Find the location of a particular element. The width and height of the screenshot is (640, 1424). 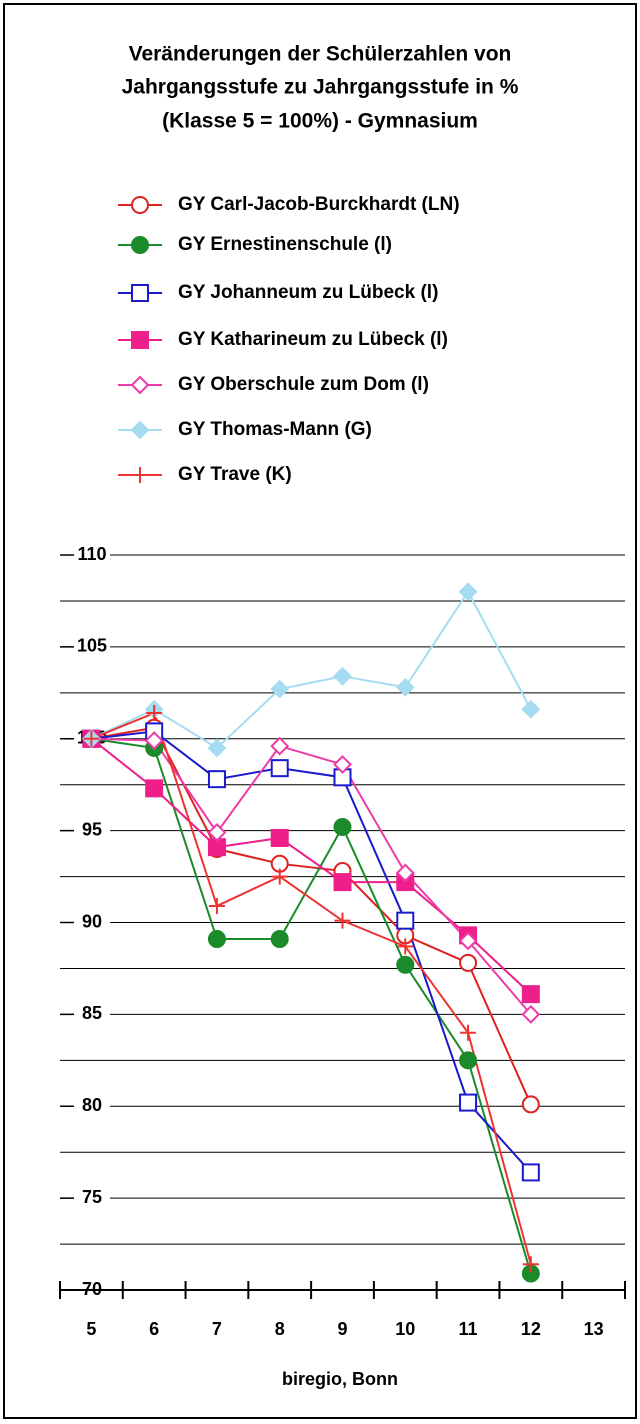

y-tick-label: 85 is located at coordinates (92, 1013).